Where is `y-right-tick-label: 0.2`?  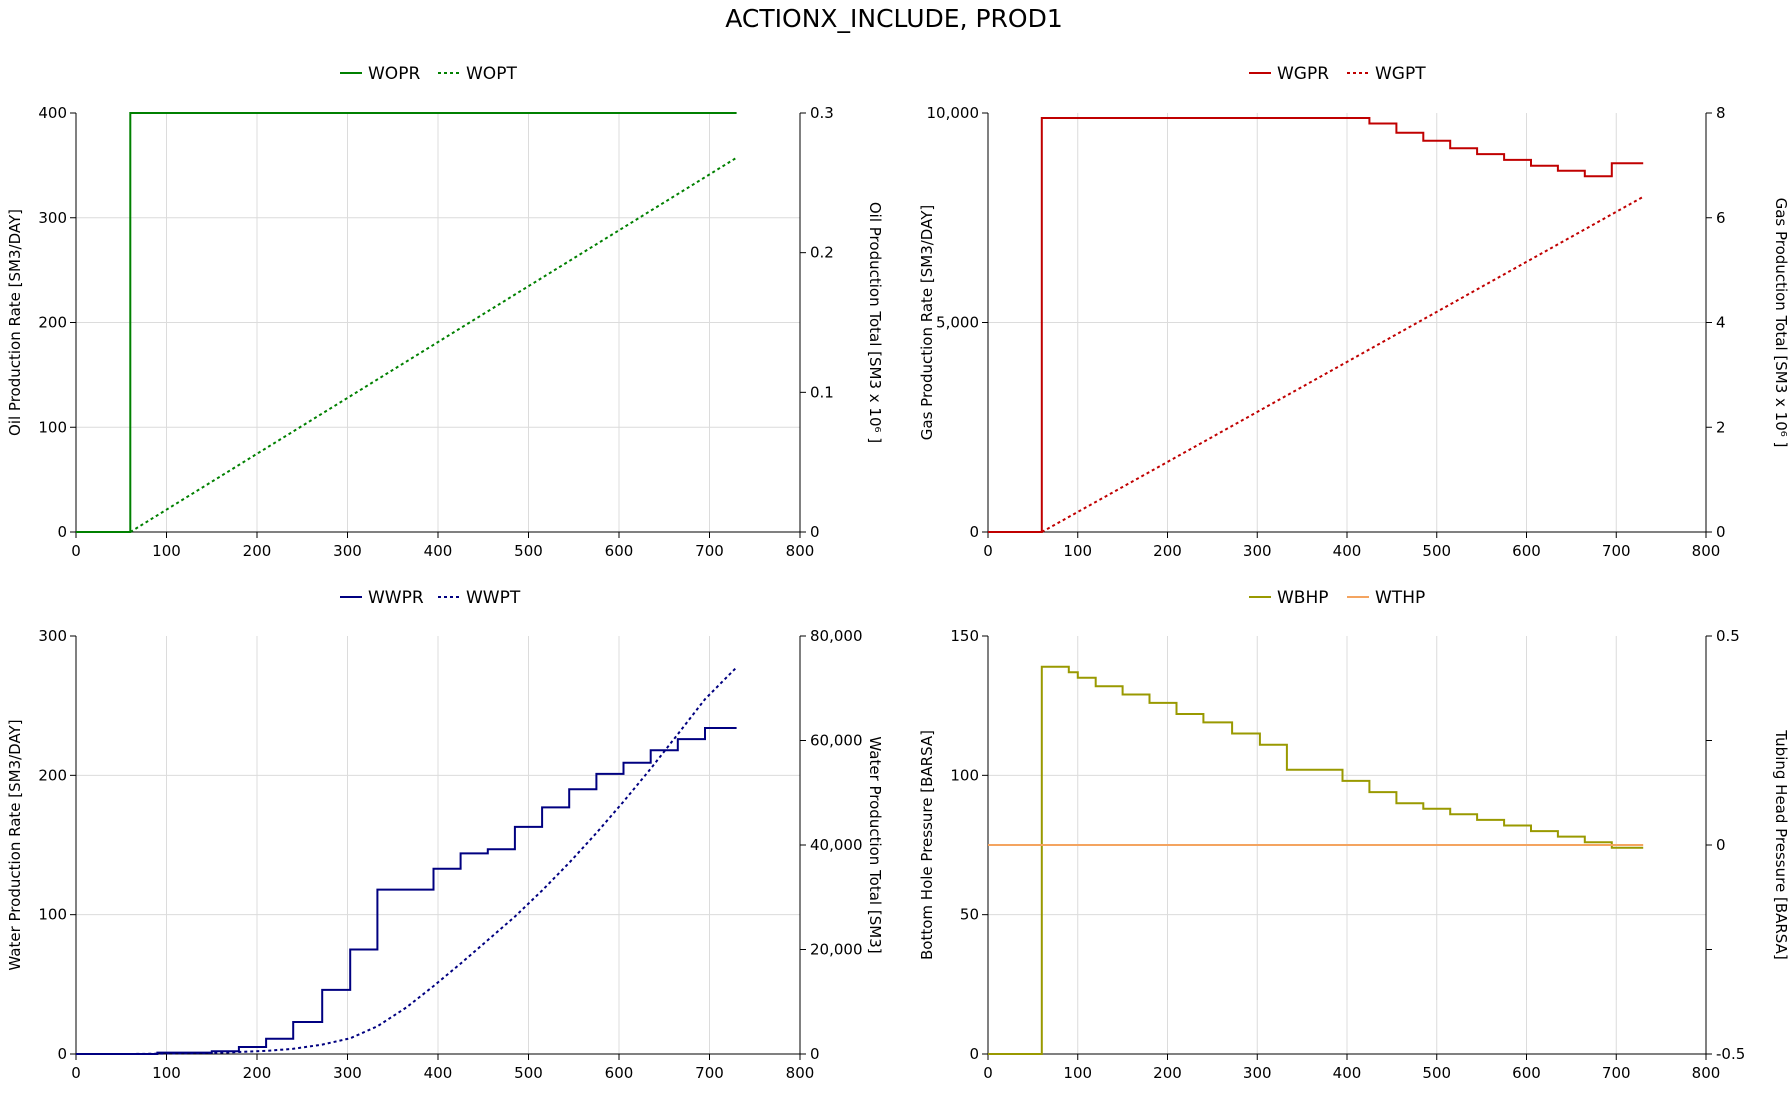 y-right-tick-label: 0.2 is located at coordinates (822, 253).